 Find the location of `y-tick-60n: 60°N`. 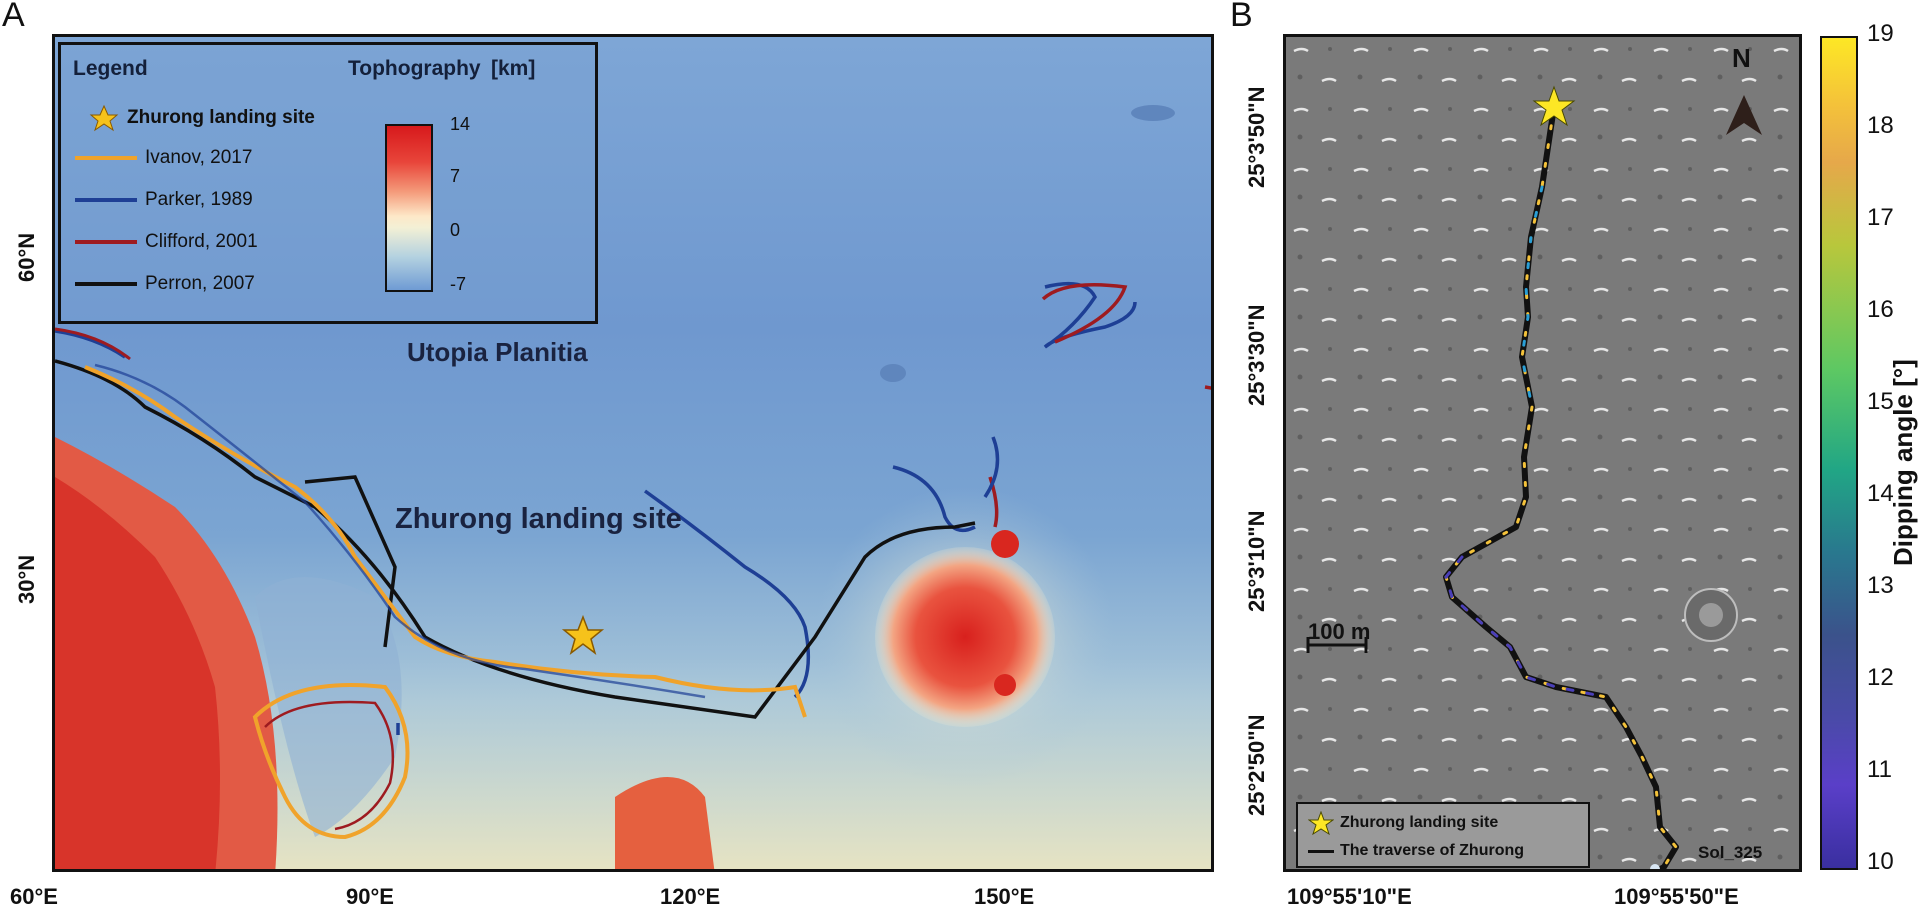

y-tick-60n: 60°N is located at coordinates (26, 257).